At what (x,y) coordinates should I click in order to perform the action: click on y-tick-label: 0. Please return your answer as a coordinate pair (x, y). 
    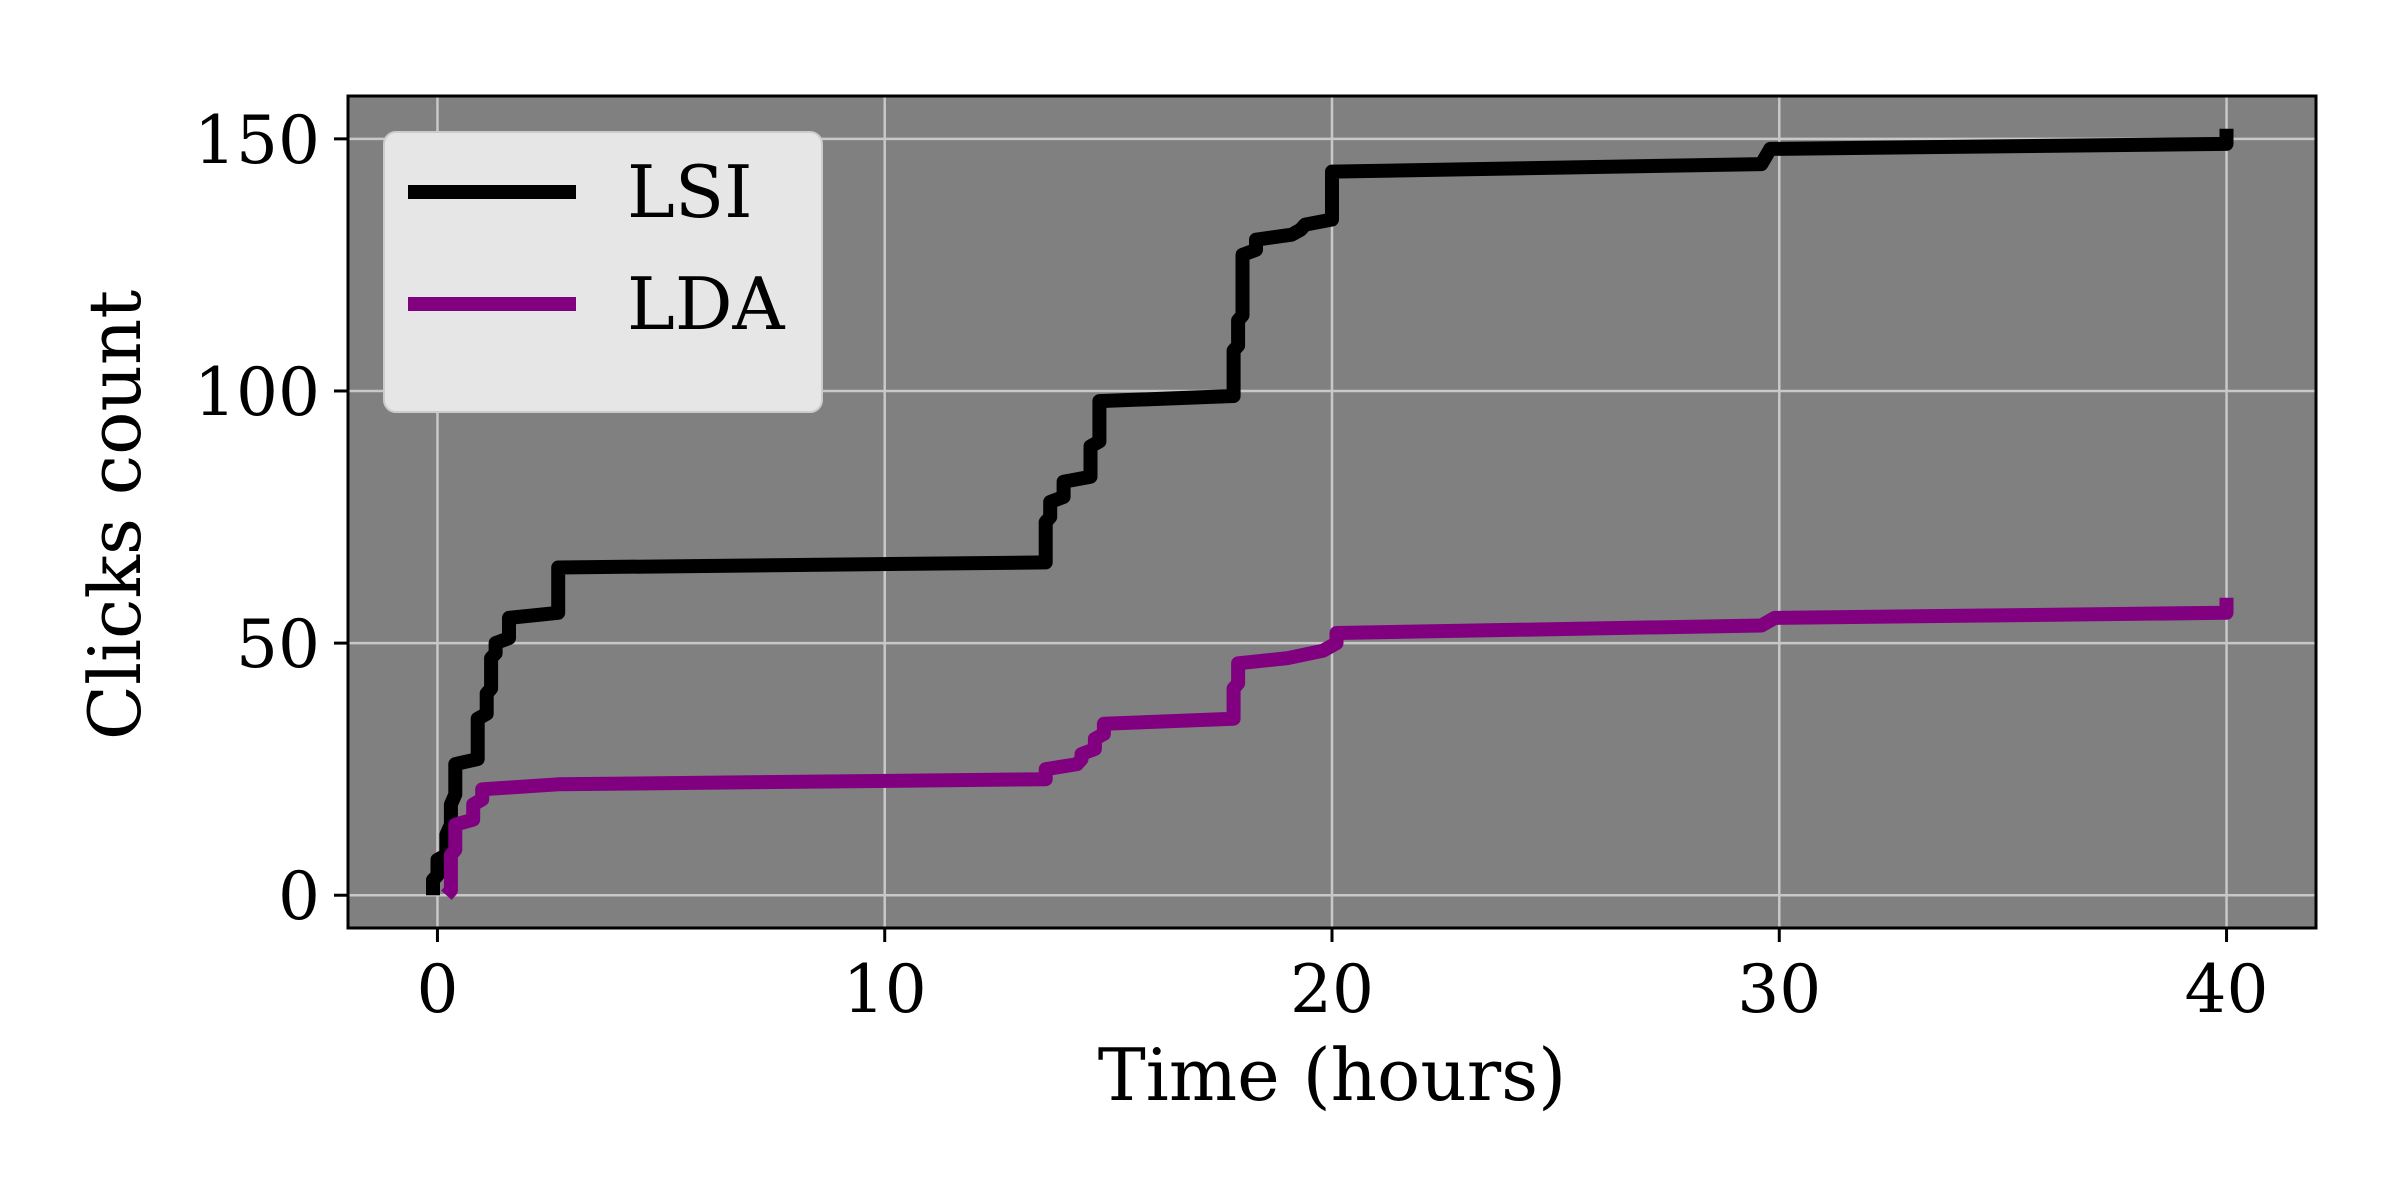
    Looking at the image, I should click on (299, 896).